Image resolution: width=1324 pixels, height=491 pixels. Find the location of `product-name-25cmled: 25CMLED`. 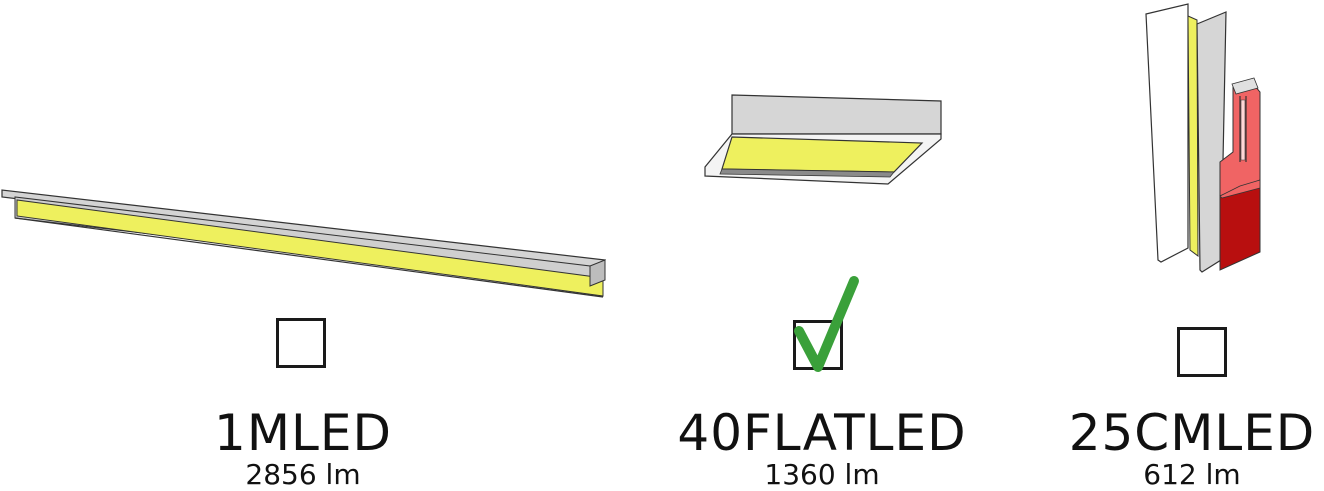

product-name-25cmled: 25CMLED is located at coordinates (1192, 433).